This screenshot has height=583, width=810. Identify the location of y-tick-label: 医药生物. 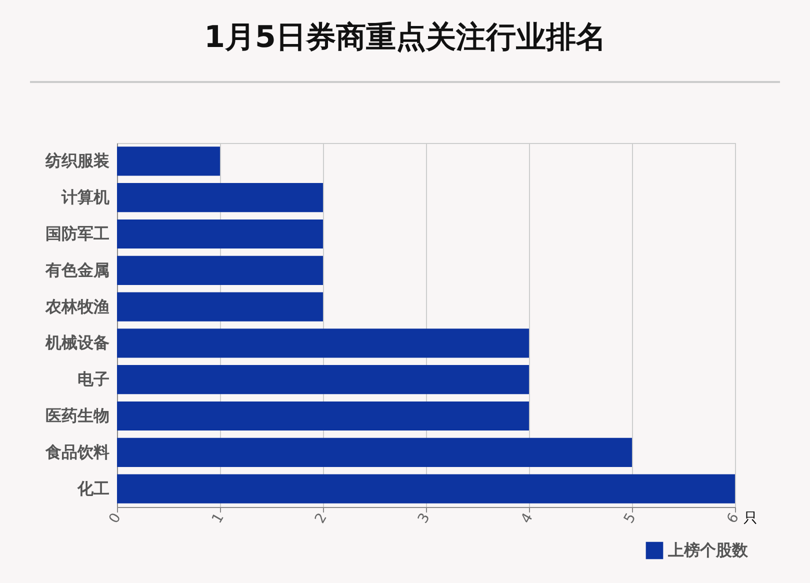
(78, 415).